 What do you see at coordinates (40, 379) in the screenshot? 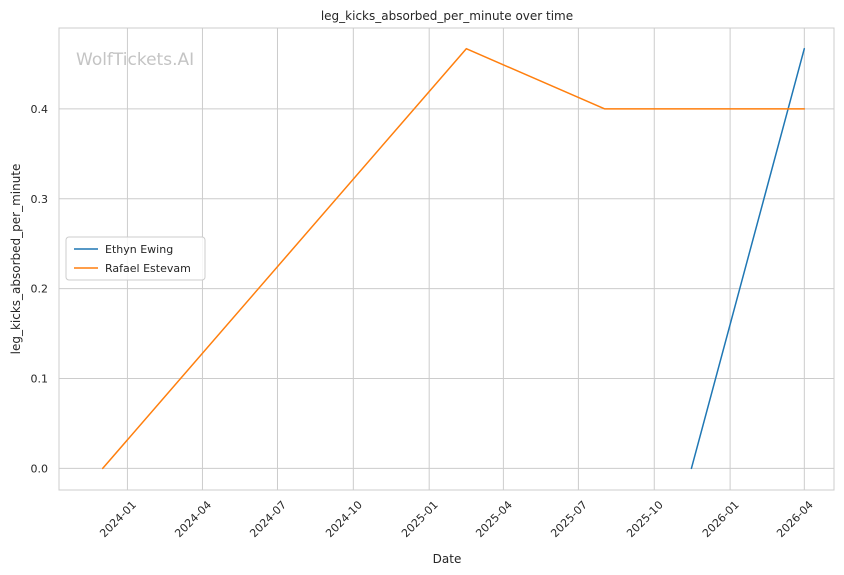
I see `y-tick-label: 0.1` at bounding box center [40, 379].